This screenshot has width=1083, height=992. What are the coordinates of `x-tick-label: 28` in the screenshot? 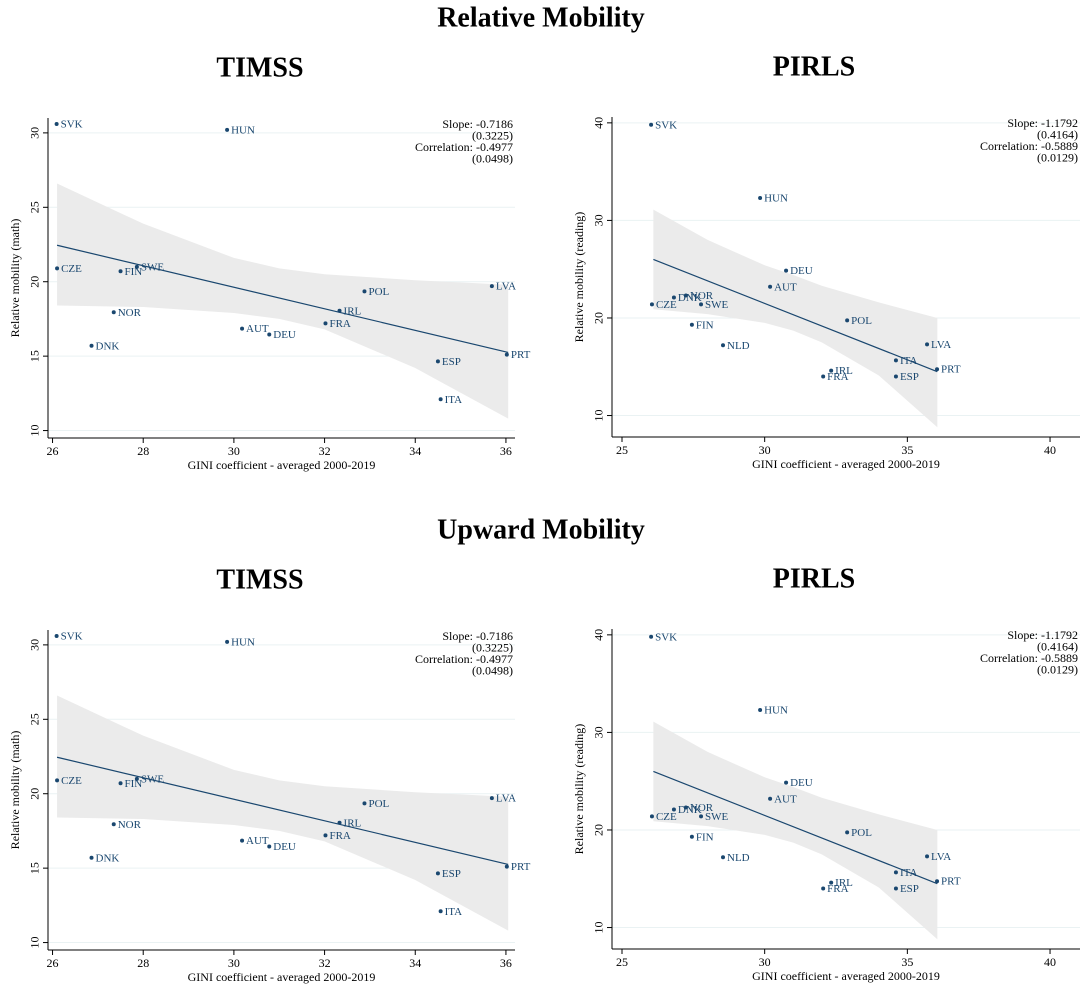 It's located at (143, 451).